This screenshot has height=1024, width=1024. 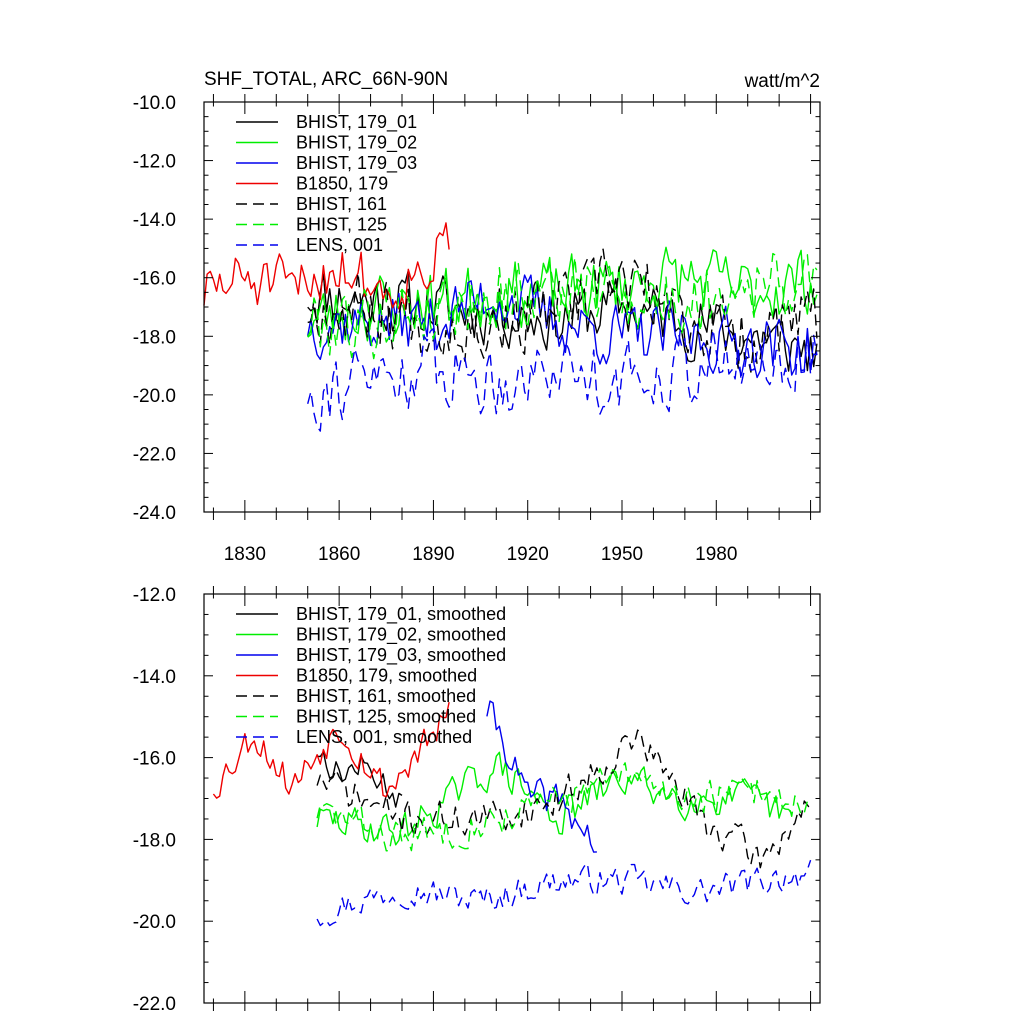 What do you see at coordinates (716, 554) in the screenshot?
I see `x-tick-label: 1980` at bounding box center [716, 554].